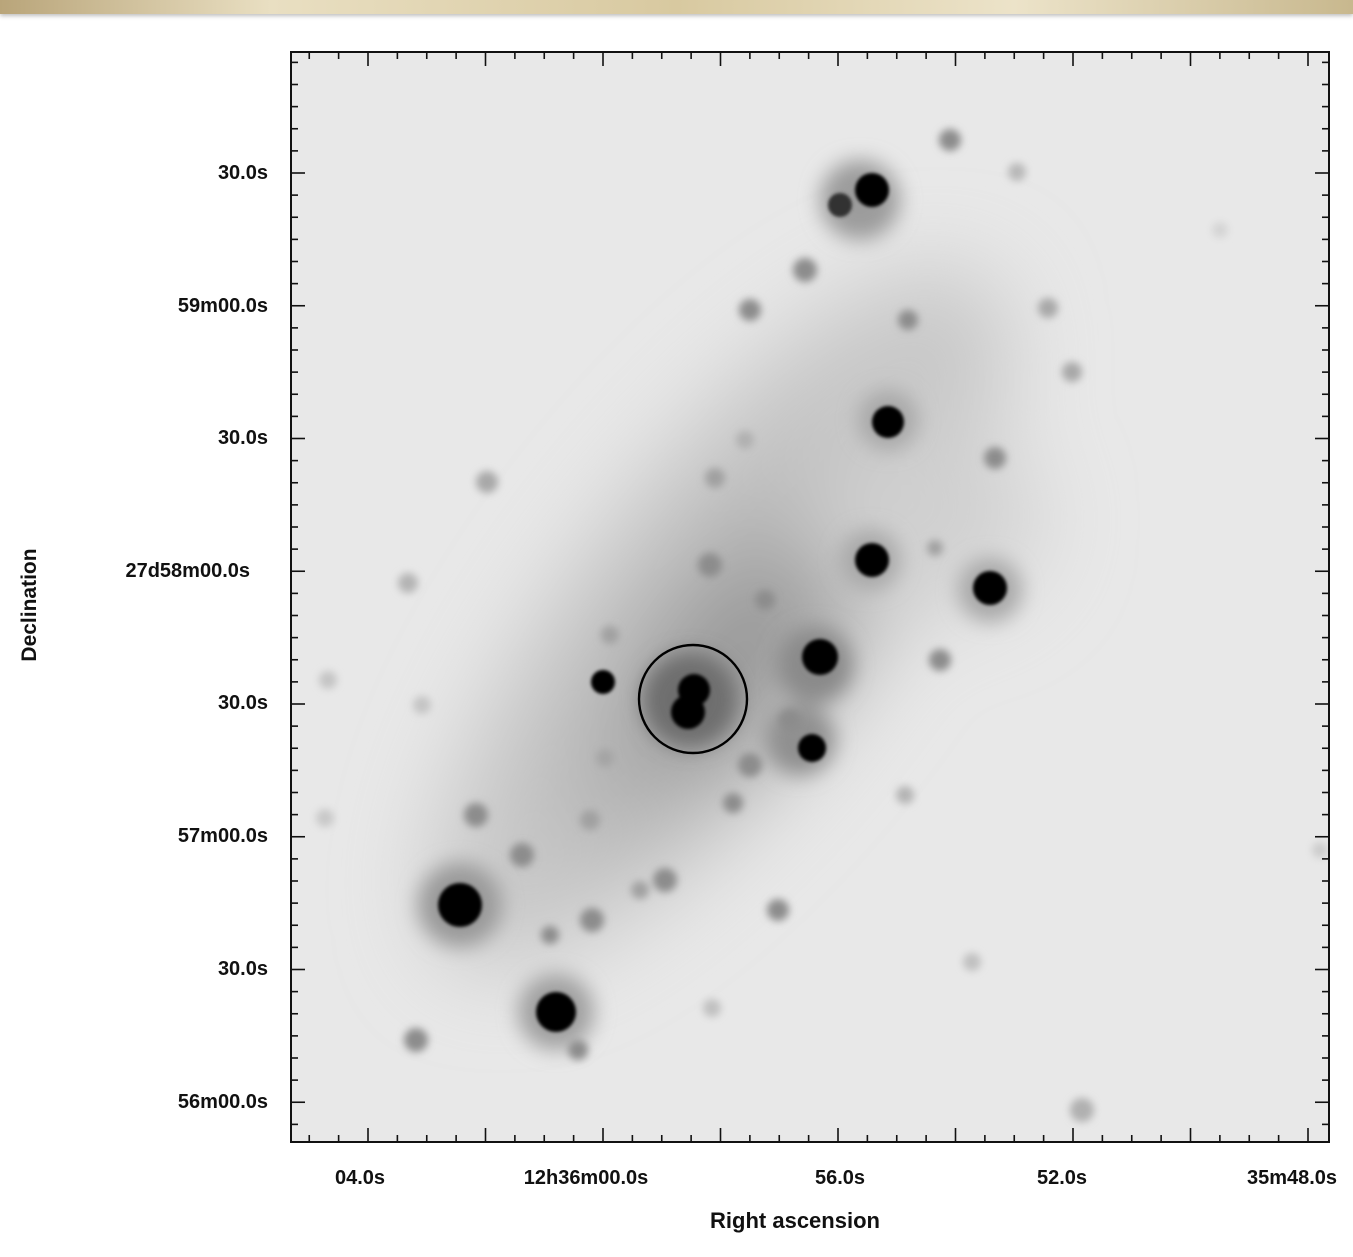 The width and height of the screenshot is (1353, 1257). Describe the element at coordinates (1062, 1178) in the screenshot. I see `x-tick-label: 52.0s` at that location.